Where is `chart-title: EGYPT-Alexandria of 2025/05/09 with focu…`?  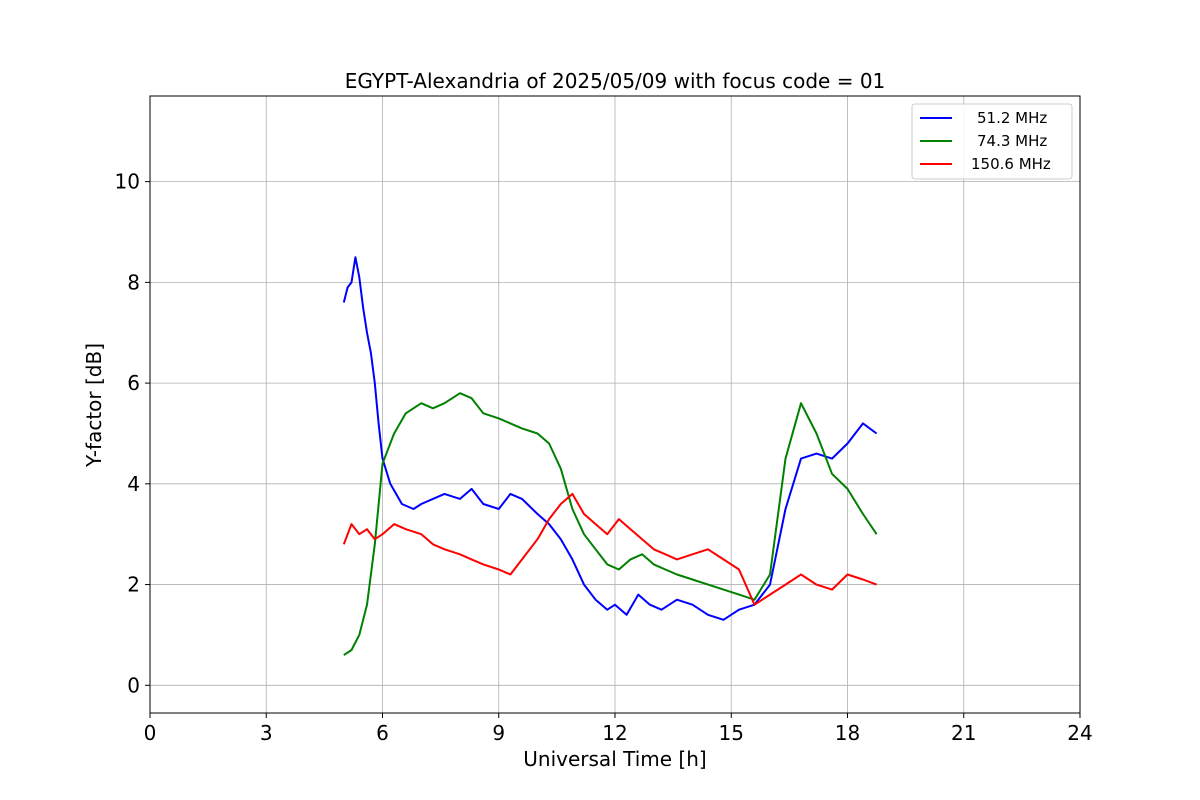 chart-title: EGYPT-Alexandria of 2025/05/09 with focu… is located at coordinates (615, 81).